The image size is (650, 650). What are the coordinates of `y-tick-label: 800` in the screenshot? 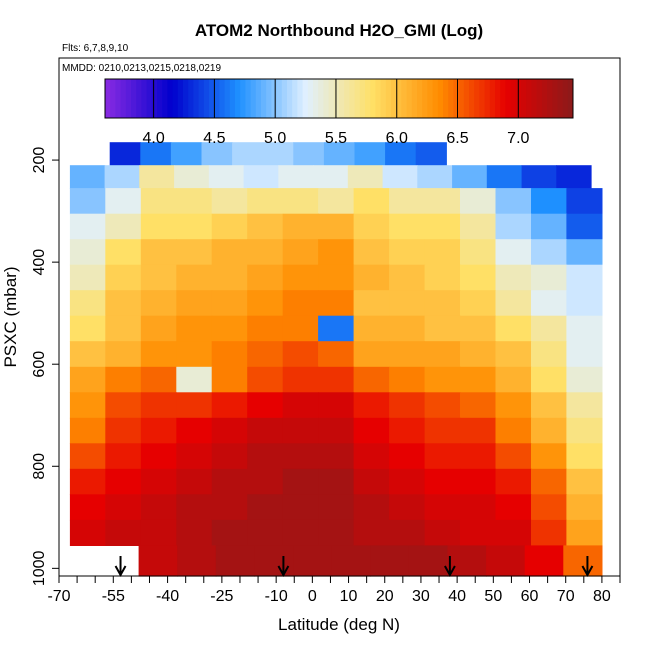 It's located at (39, 466).